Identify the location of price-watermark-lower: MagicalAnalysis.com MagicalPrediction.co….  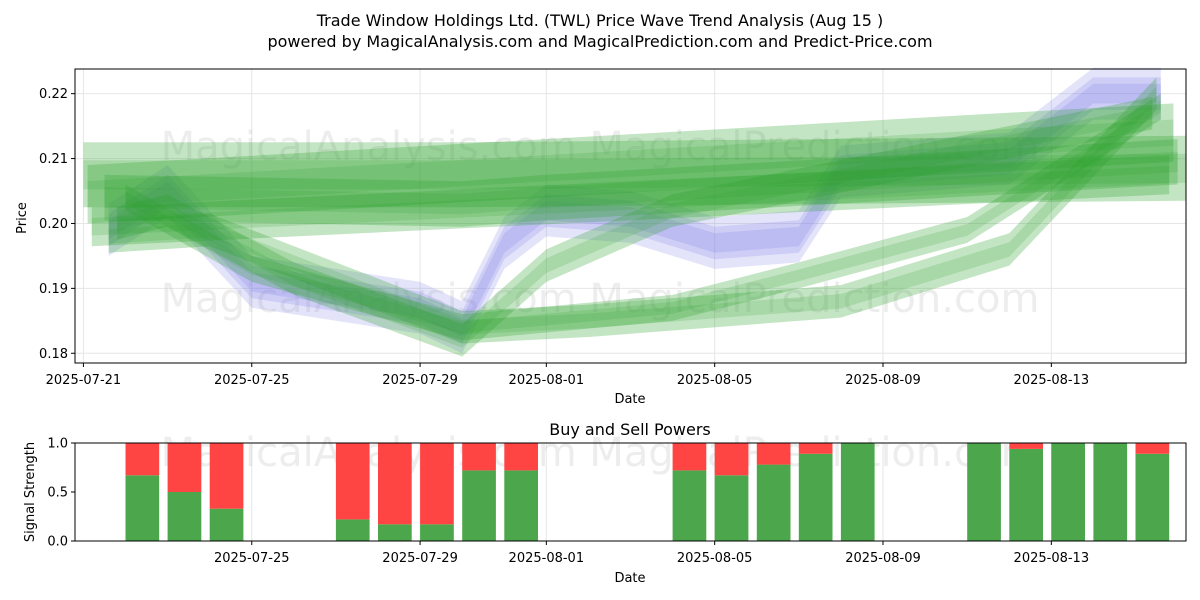
(600, 299).